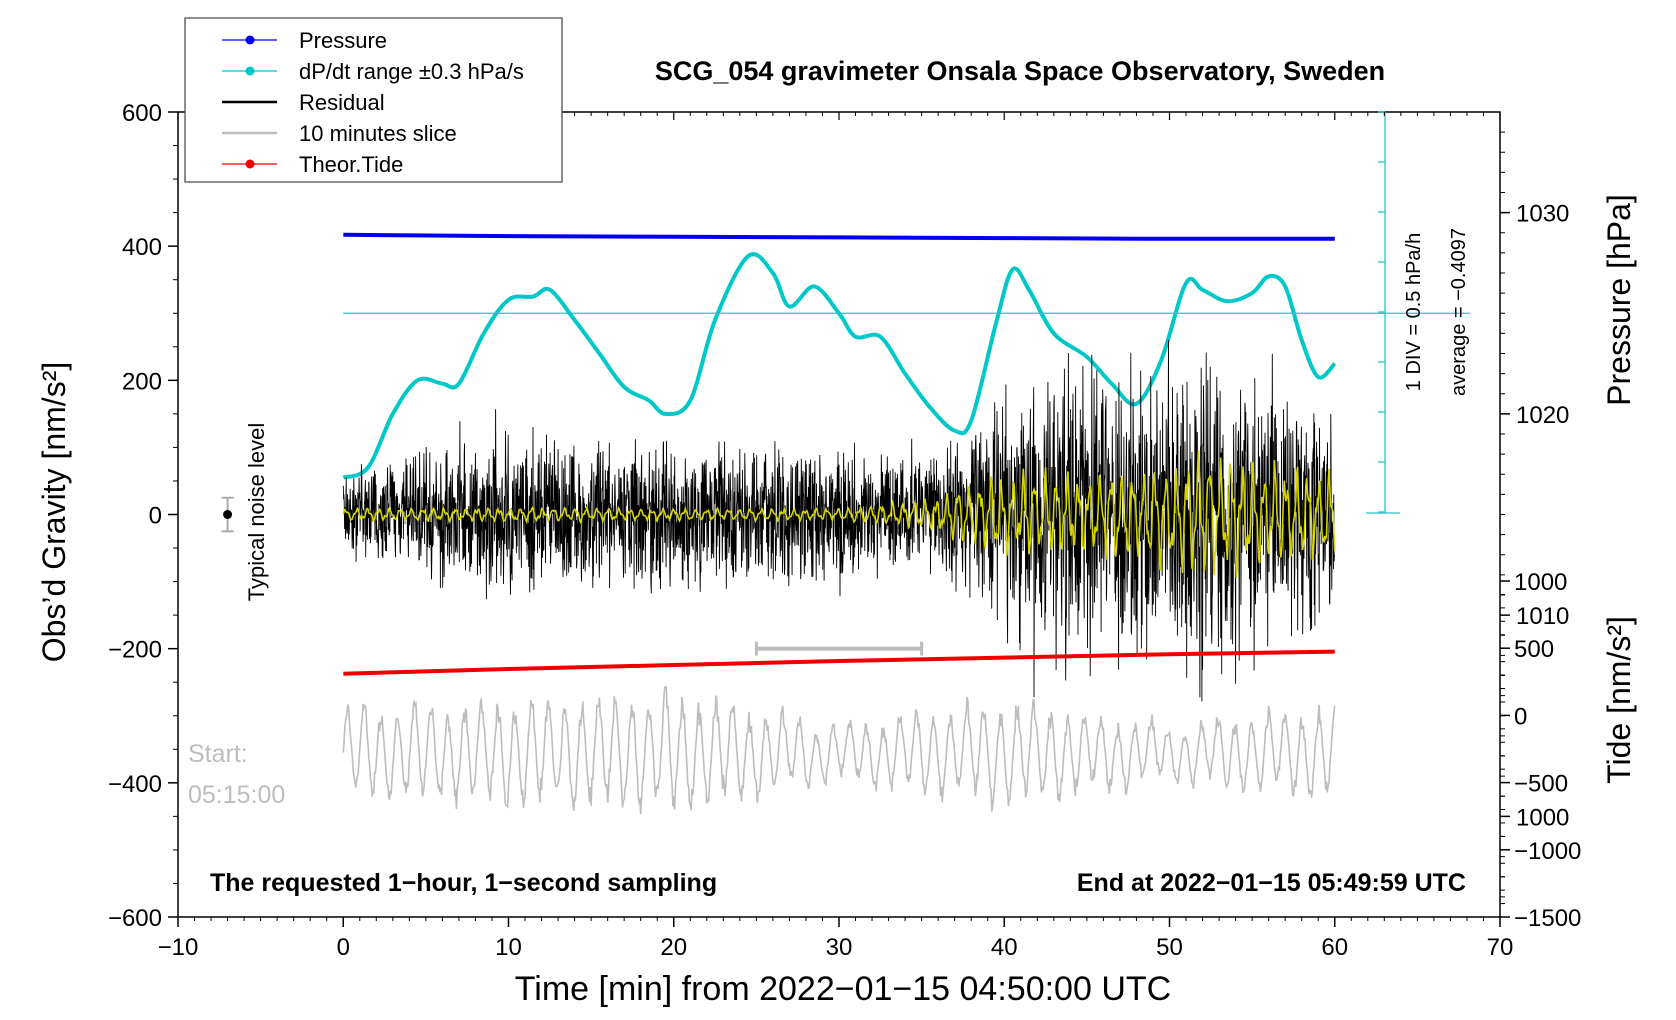 The height and width of the screenshot is (1020, 1676). I want to click on y-tick-label-left: 600, so click(142, 113).